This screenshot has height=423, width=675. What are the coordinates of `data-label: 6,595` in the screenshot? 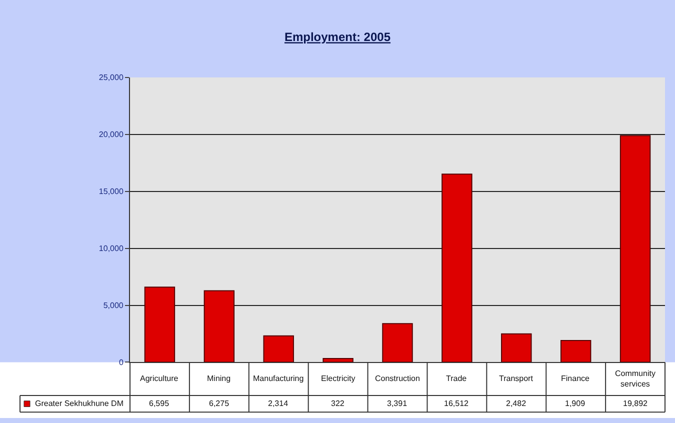 It's located at (159, 403).